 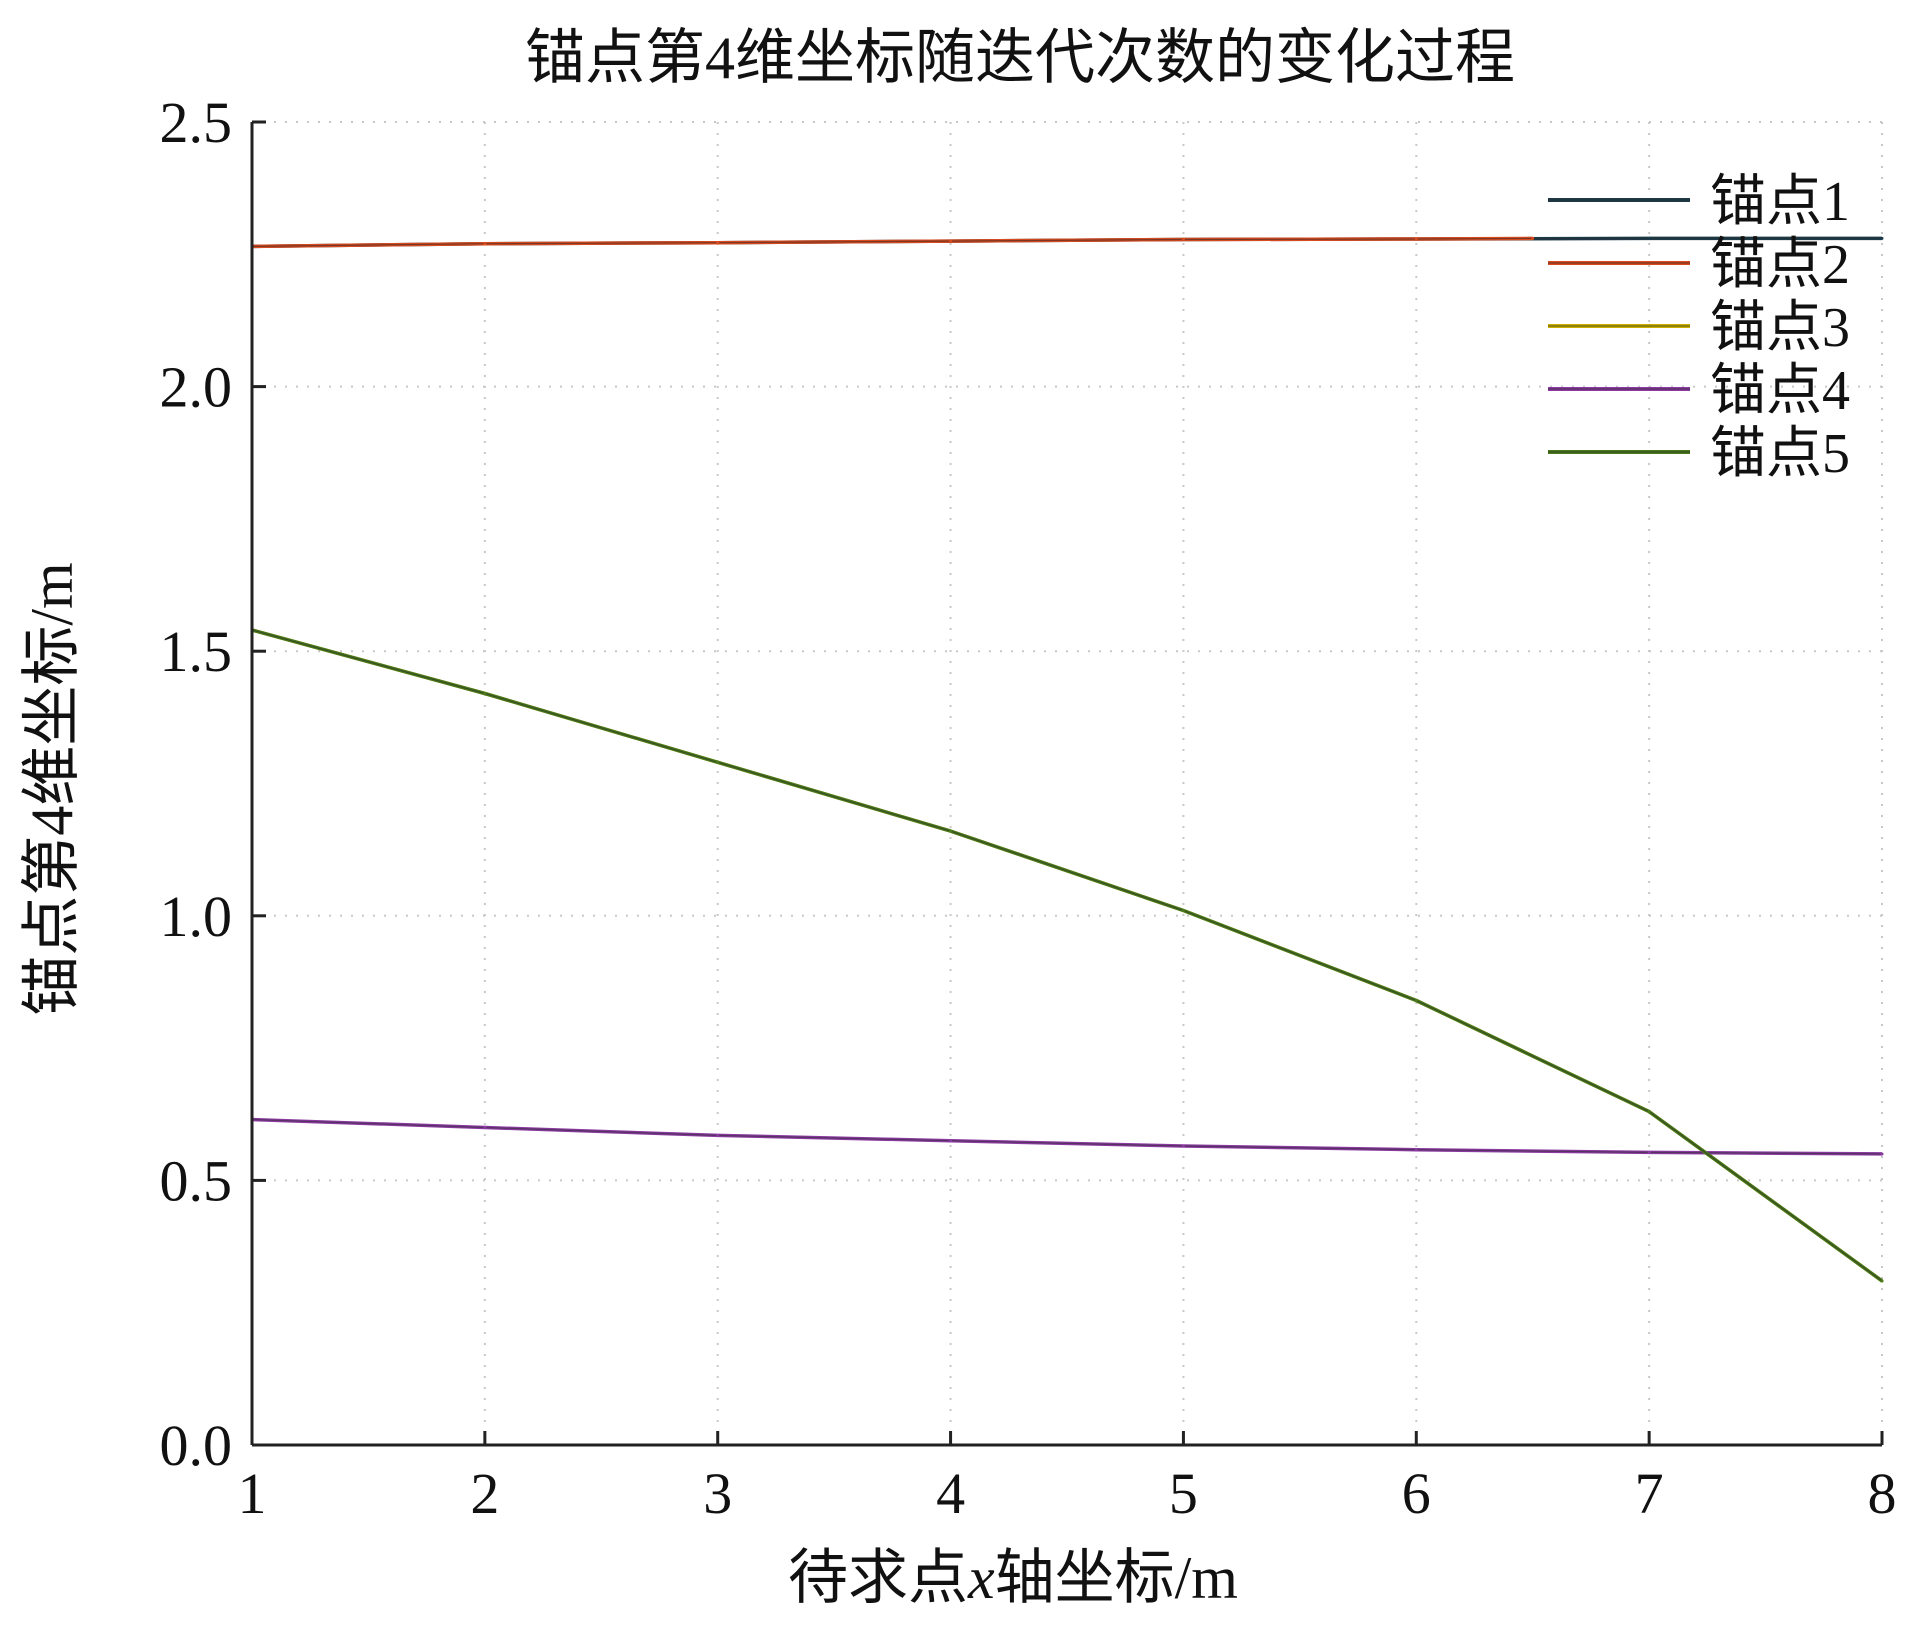 I want to click on y-tick-label: 0.0, so click(x=196, y=1445).